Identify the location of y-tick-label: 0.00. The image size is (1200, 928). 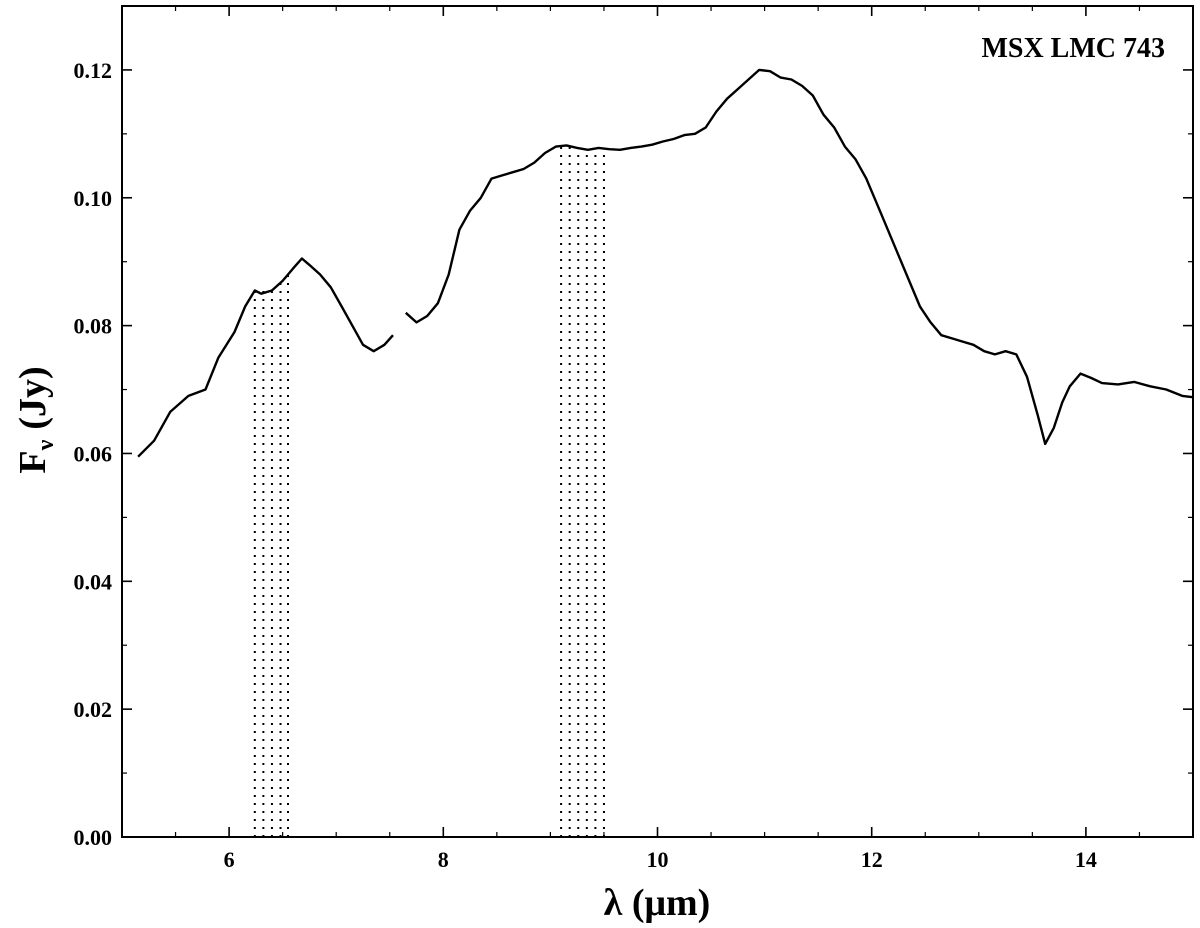
(93, 837).